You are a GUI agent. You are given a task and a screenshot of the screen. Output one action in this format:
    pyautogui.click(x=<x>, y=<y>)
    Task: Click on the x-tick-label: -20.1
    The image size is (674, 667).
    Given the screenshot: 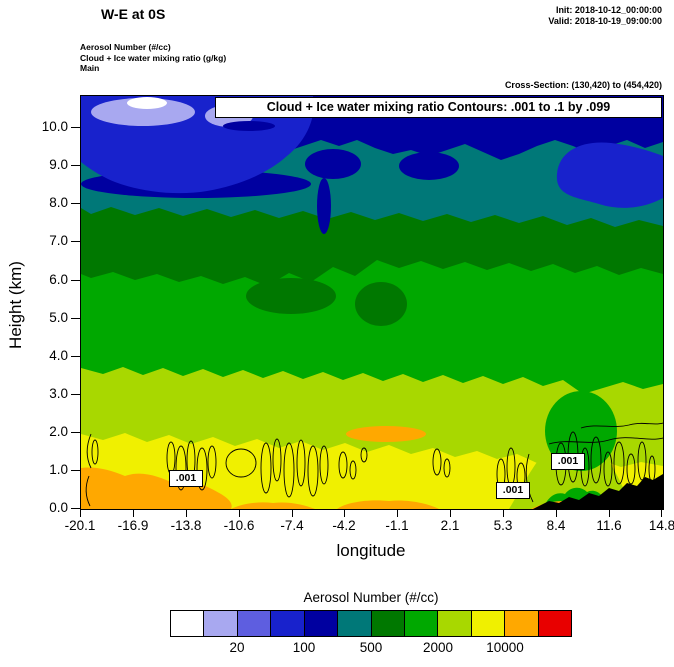 What is the action you would take?
    pyautogui.click(x=80, y=525)
    